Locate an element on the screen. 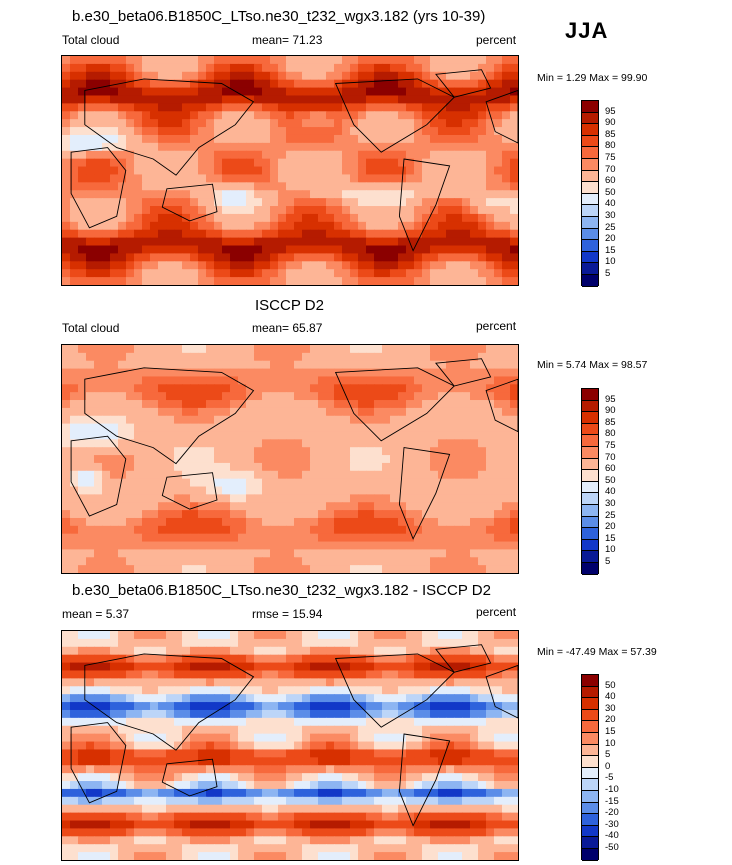 This screenshot has width=732, height=865. min-max-label: Min = 1.29 Max = 99.90 is located at coordinates (592, 78).